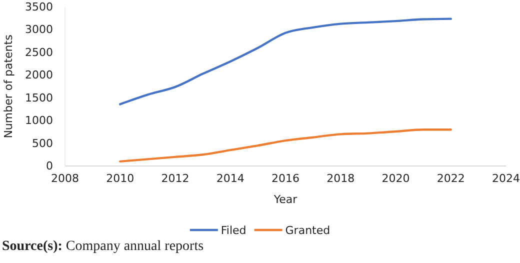 The height and width of the screenshot is (263, 520). What do you see at coordinates (8, 86) in the screenshot?
I see `y-axis-title: Number of patents` at bounding box center [8, 86].